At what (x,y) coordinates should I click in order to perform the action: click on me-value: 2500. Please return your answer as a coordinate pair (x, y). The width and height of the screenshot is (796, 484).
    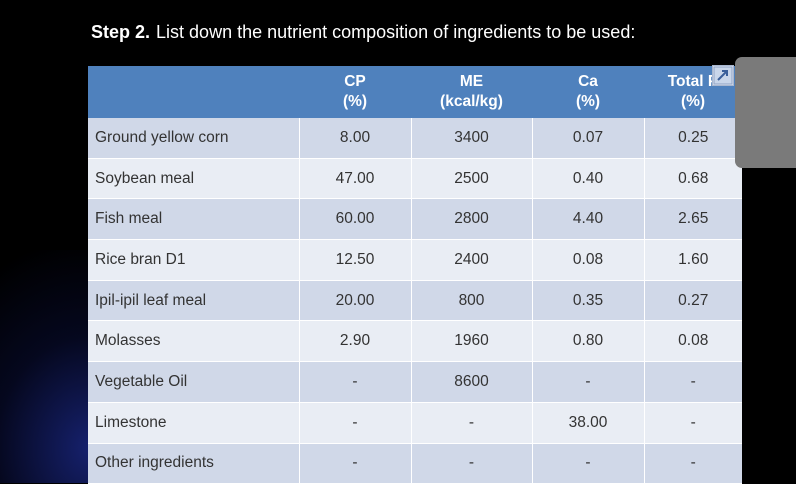
    Looking at the image, I should click on (472, 179).